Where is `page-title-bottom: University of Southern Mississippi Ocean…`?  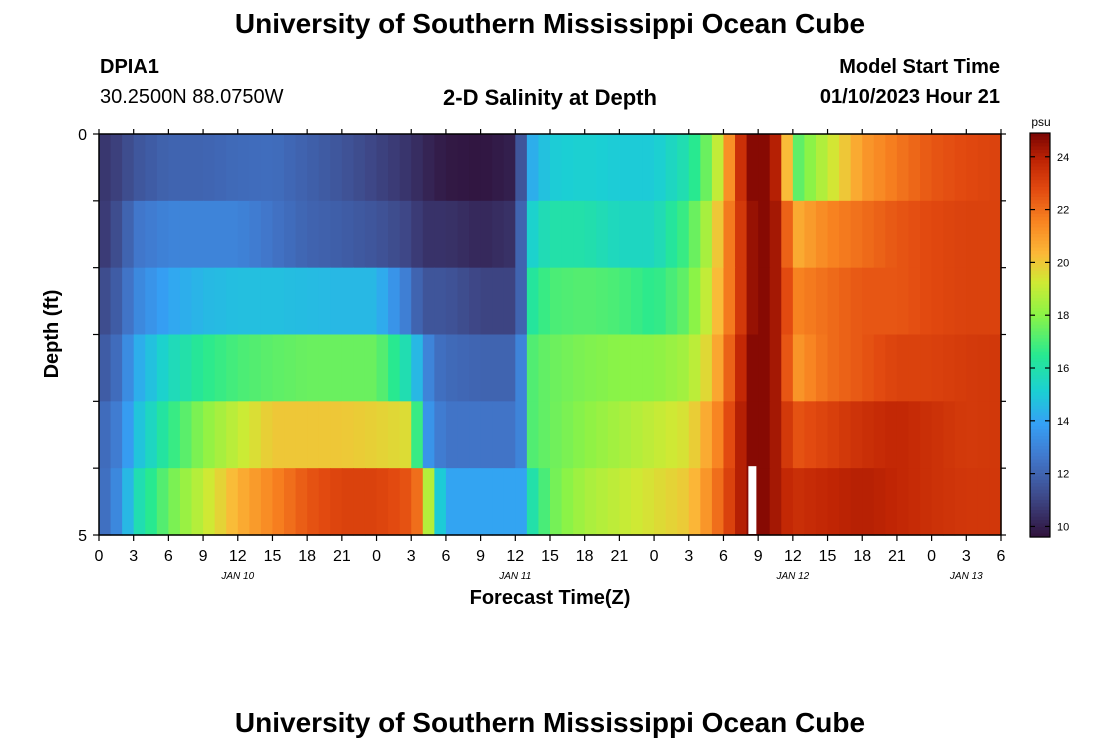
page-title-bottom: University of Southern Mississippi Ocean… is located at coordinates (550, 722).